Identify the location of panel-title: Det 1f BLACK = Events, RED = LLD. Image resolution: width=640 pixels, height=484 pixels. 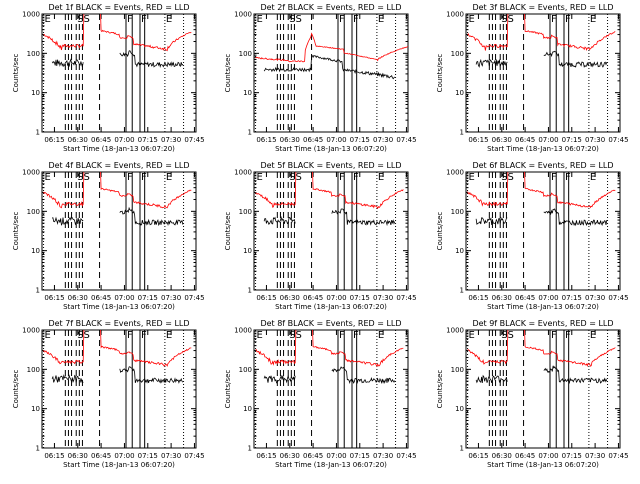
(118, 7).